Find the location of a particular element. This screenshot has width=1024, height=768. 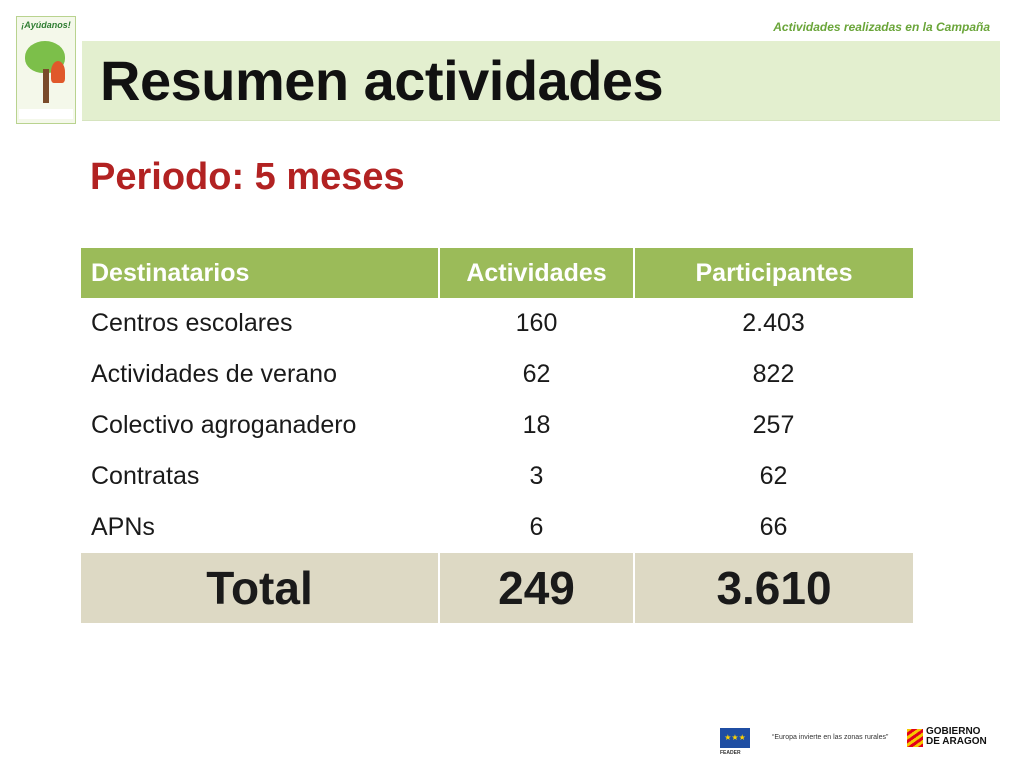

cell-destinatario: APNs is located at coordinates (123, 527).